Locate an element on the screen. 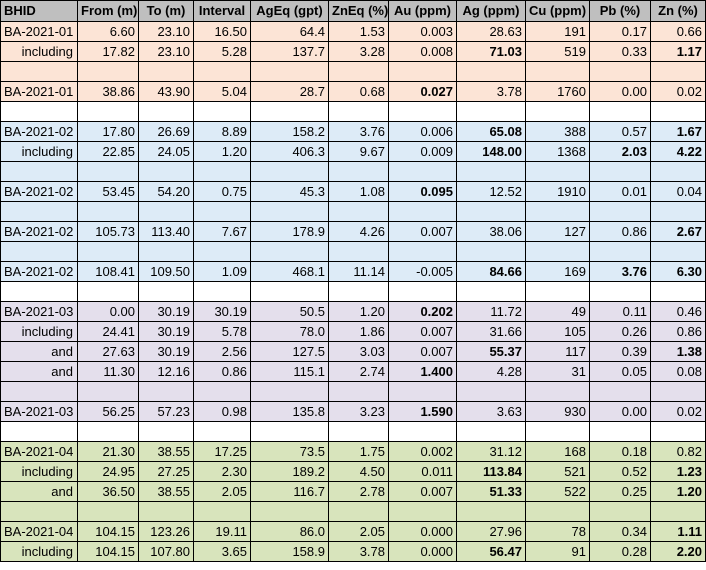 The height and width of the screenshot is (570, 706). cell-value: 1.86 is located at coordinates (372, 331).